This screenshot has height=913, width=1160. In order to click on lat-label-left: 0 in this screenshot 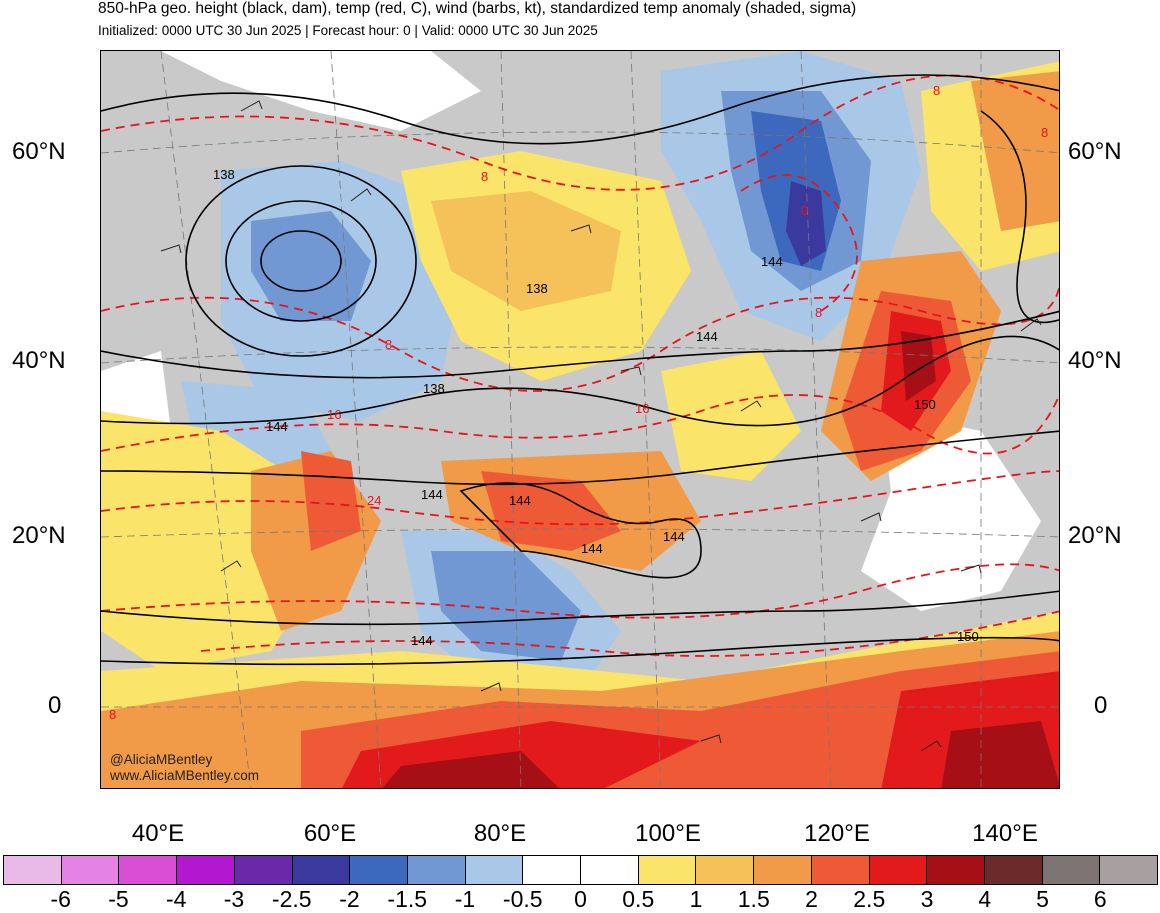, I will do `click(55, 705)`.